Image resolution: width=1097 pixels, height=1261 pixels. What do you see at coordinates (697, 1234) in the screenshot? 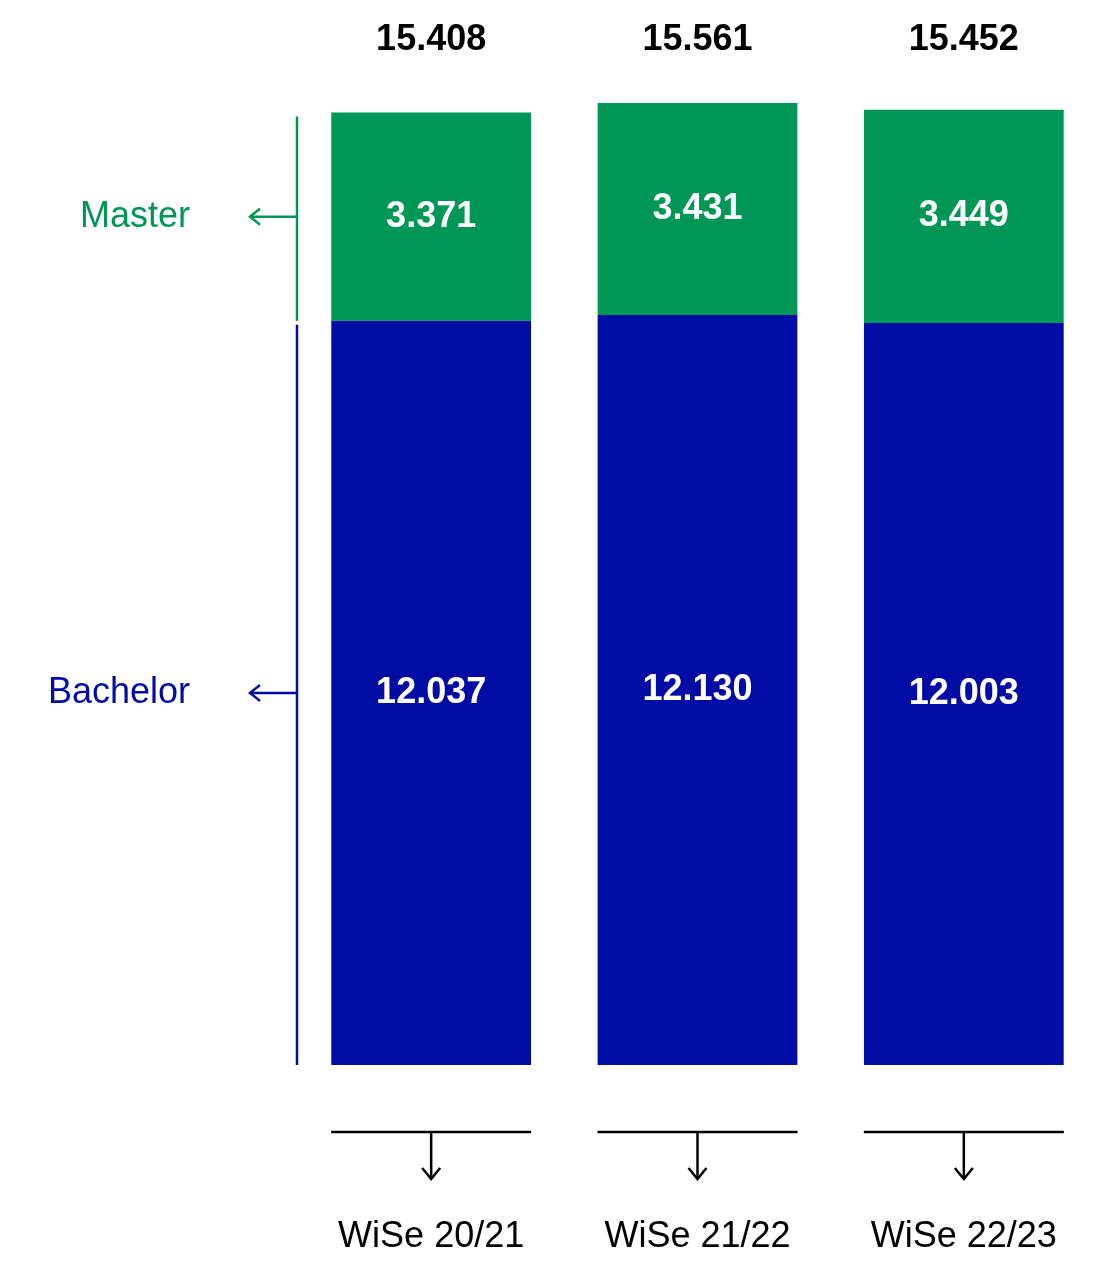
I see `x-tick-label: WiSe 21/22` at bounding box center [697, 1234].